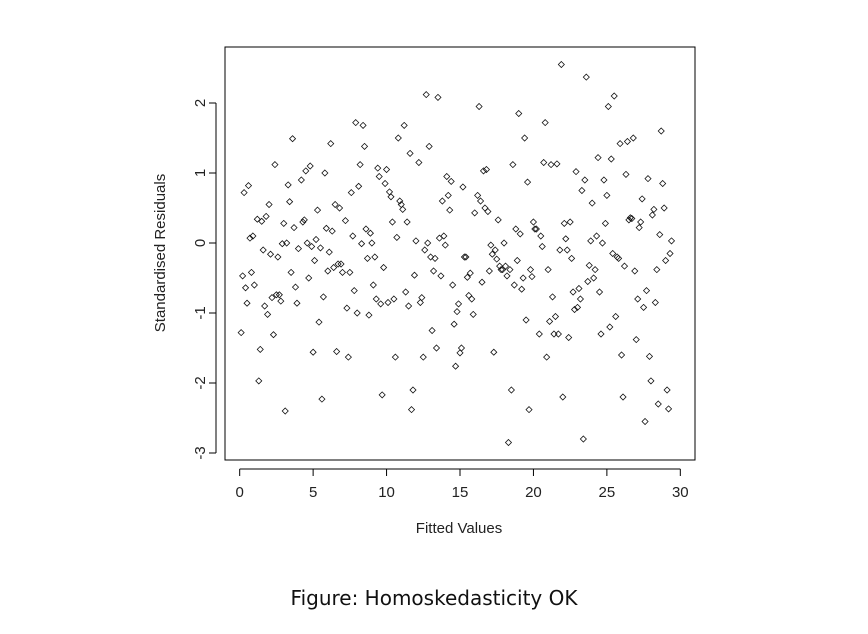 The height and width of the screenshot is (634, 868). Describe the element at coordinates (386, 492) in the screenshot. I see `x-tick-label: 10` at that location.